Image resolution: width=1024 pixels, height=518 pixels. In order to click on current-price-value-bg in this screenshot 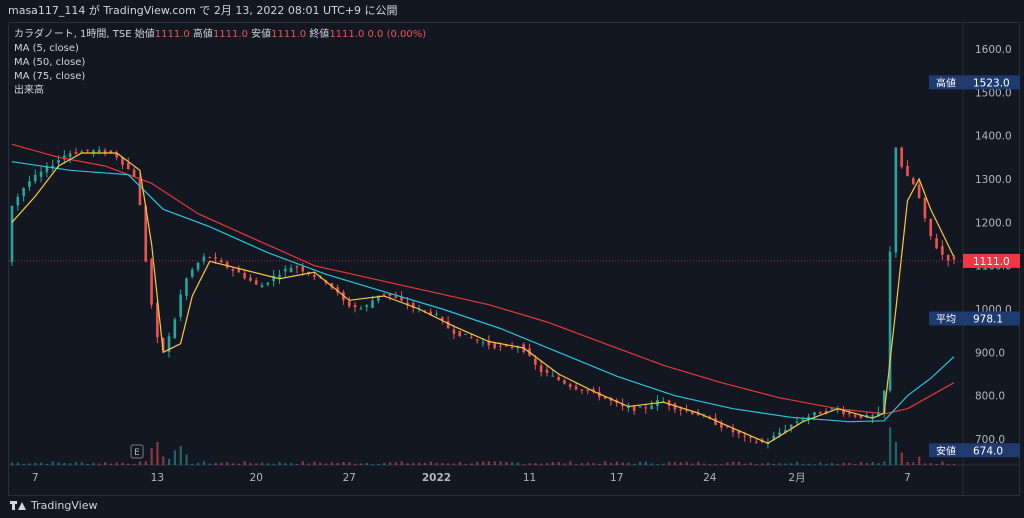, I will do `click(991, 260)`.